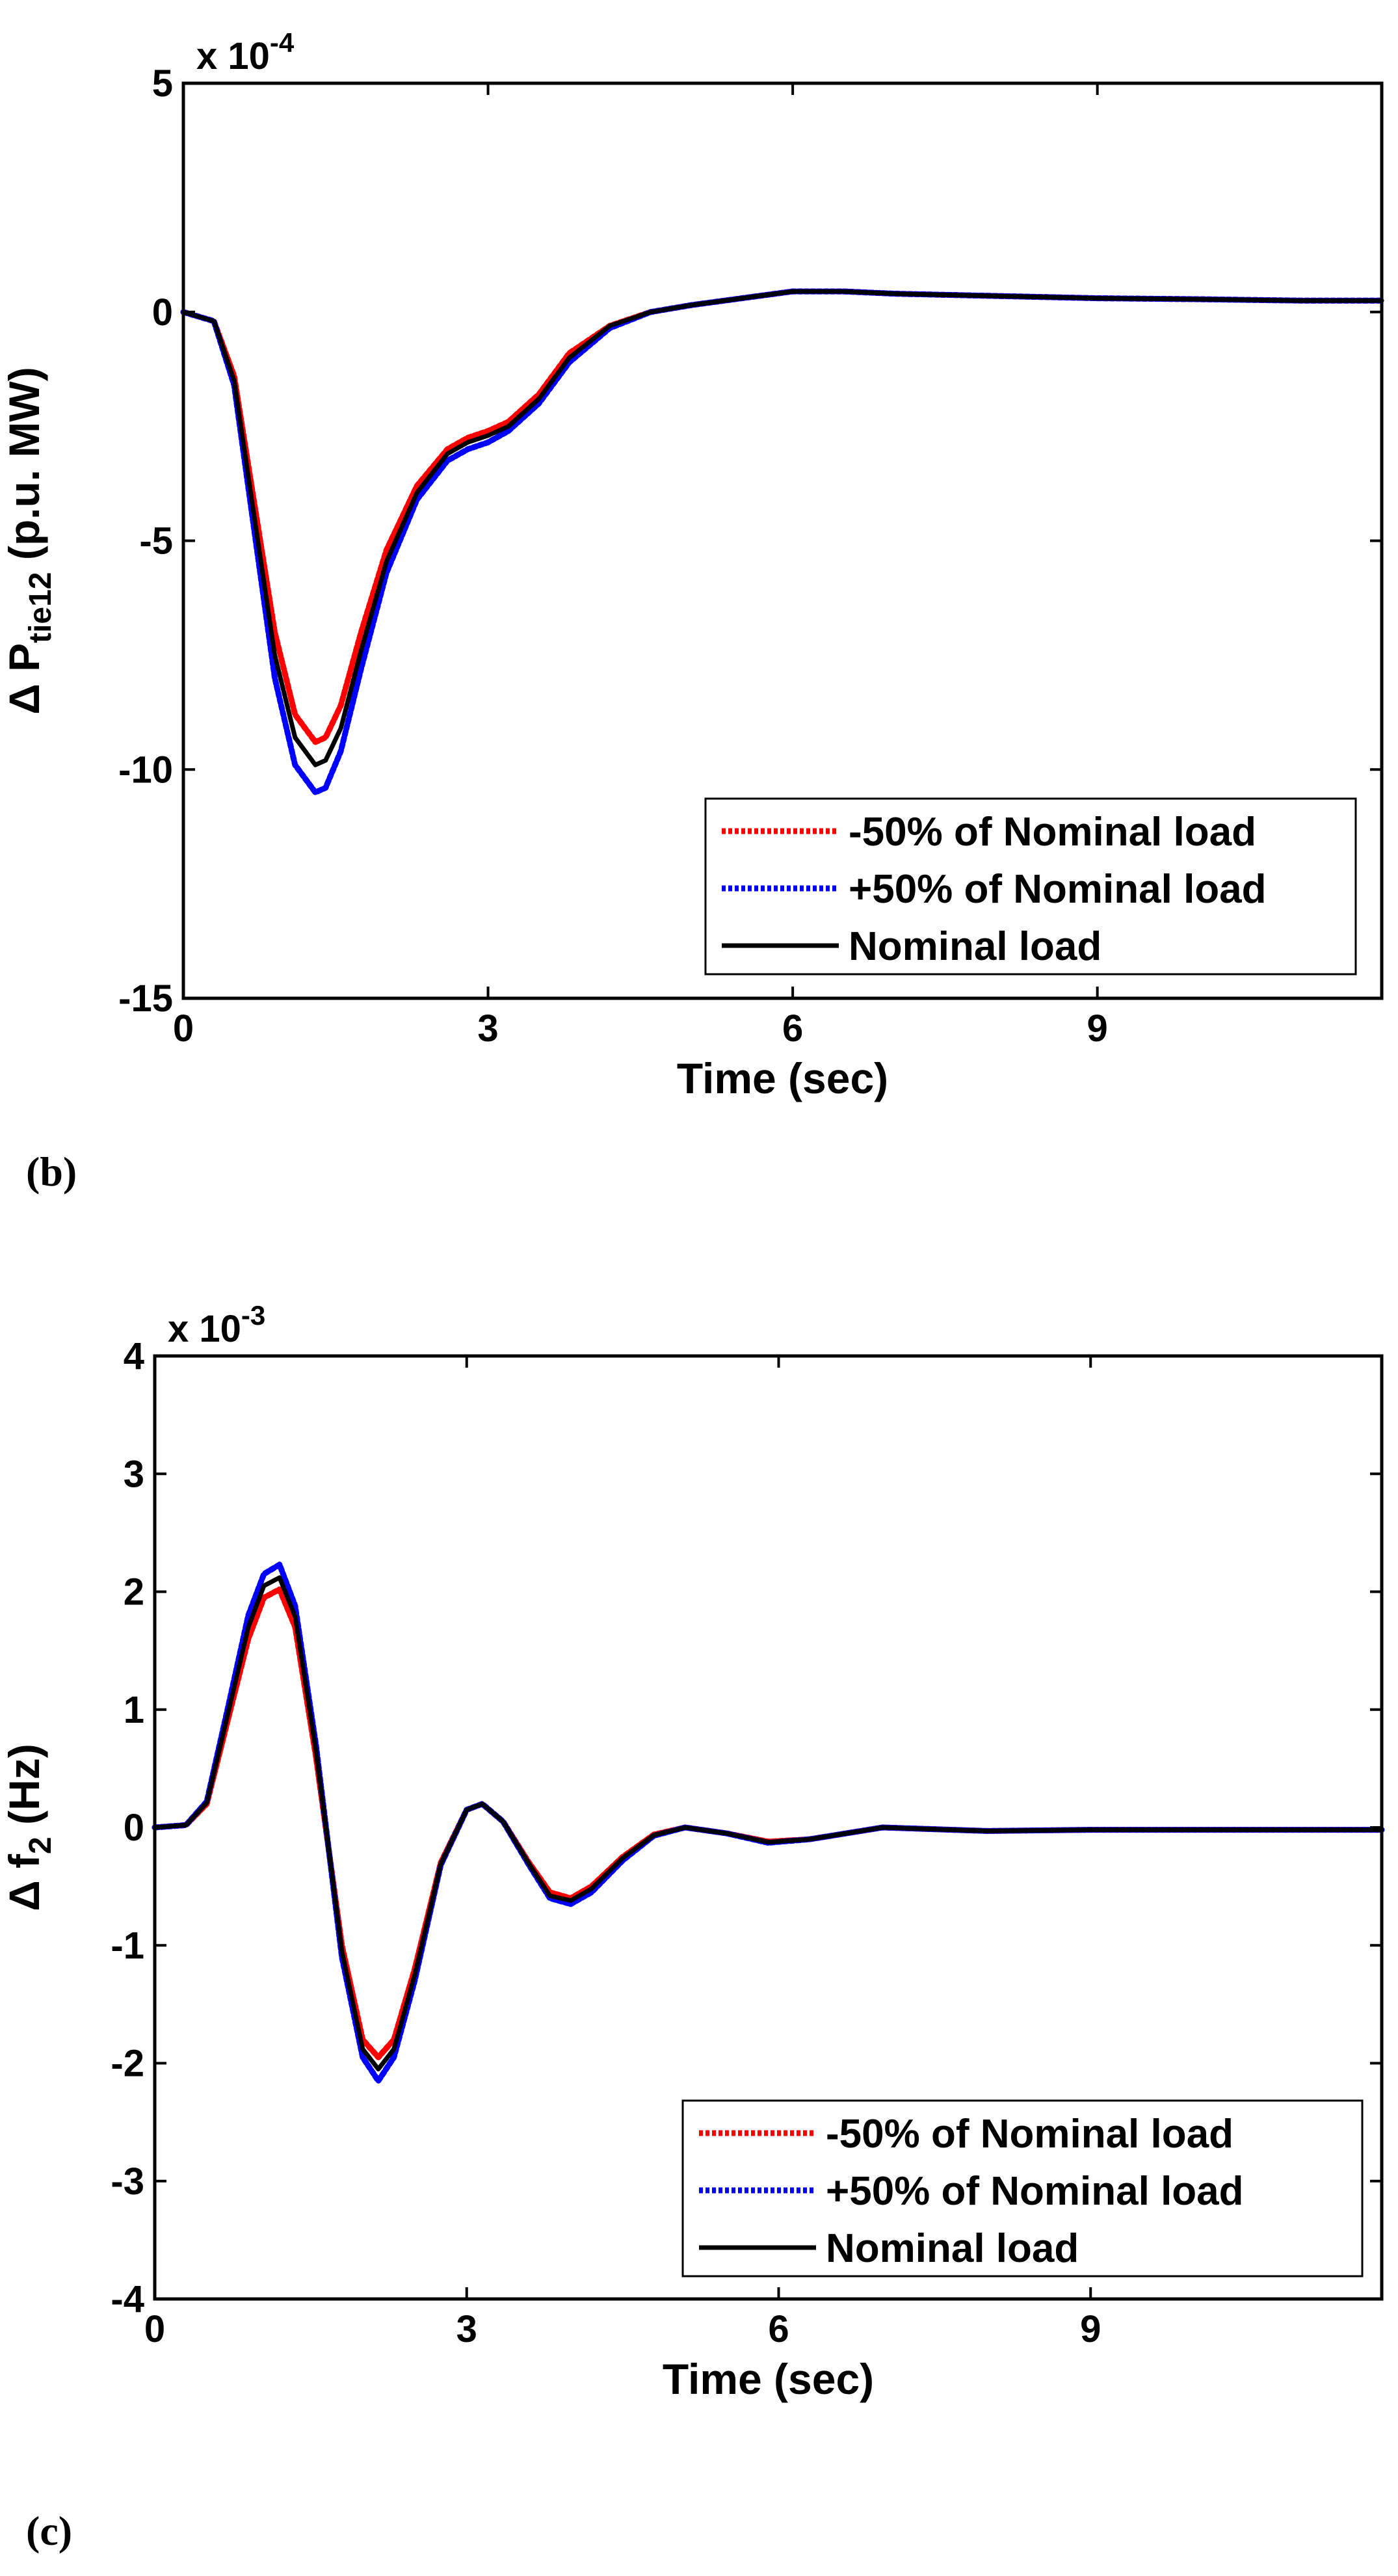 This screenshot has height=2576, width=1398. Describe the element at coordinates (145, 770) in the screenshot. I see `chart-b-y-tick-label-1: -10` at that location.